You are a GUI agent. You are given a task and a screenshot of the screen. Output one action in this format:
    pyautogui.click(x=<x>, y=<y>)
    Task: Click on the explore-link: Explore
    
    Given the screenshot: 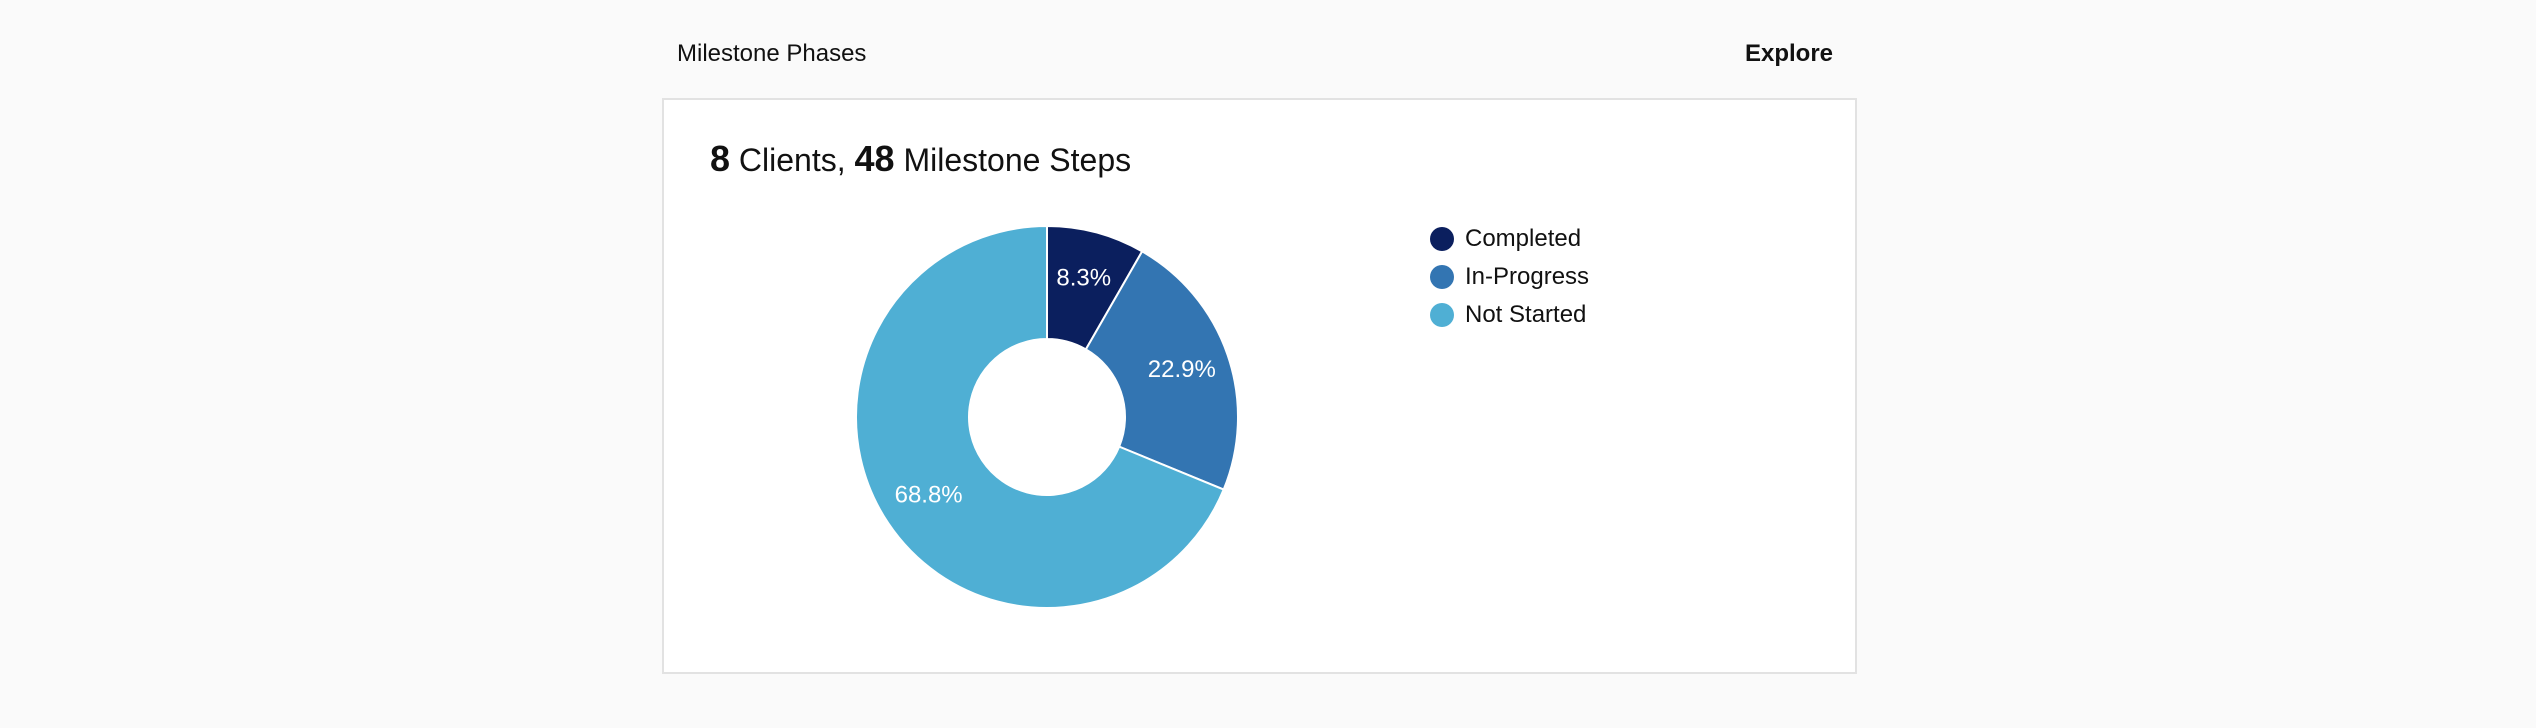 What is the action you would take?
    pyautogui.click(x=1789, y=53)
    